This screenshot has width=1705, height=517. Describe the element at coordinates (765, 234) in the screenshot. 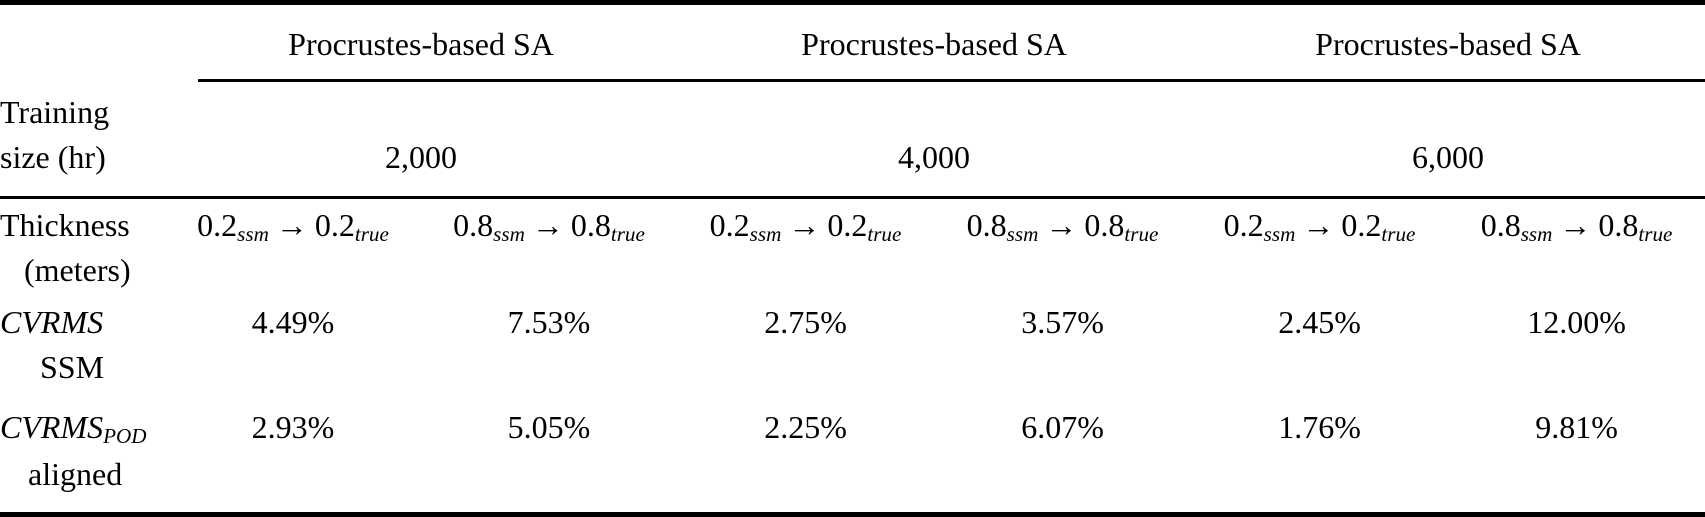

I see `col-header-3-from-sub: ssm` at that location.